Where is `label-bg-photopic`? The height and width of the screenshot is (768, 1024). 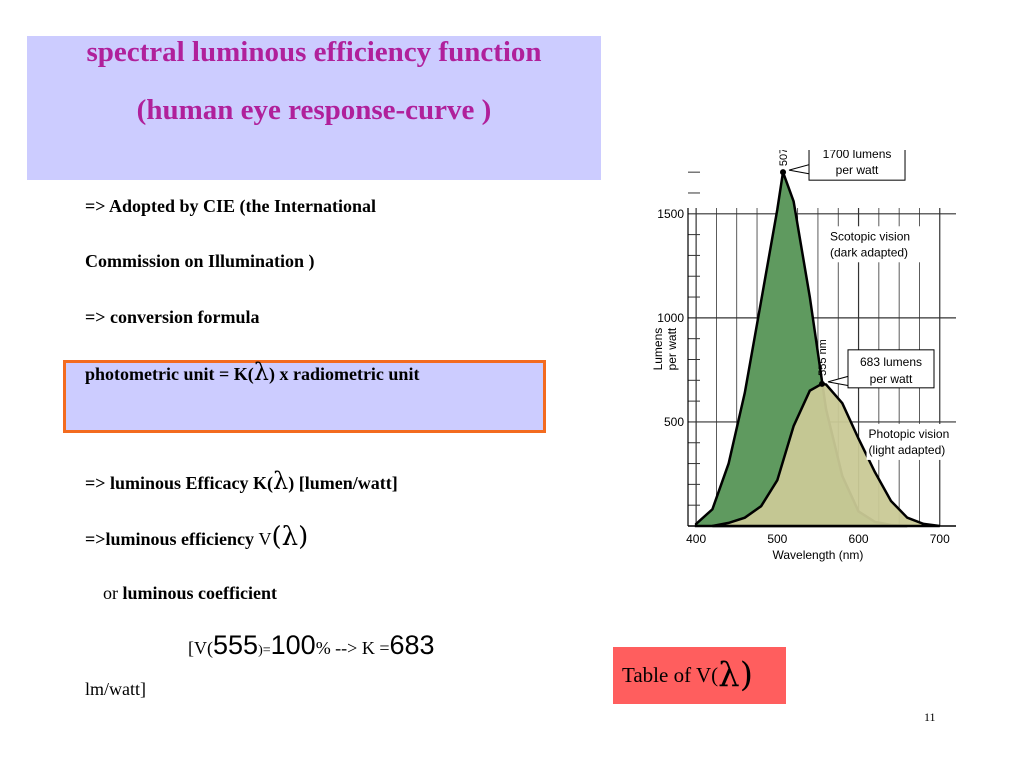 label-bg-photopic is located at coordinates (916, 441).